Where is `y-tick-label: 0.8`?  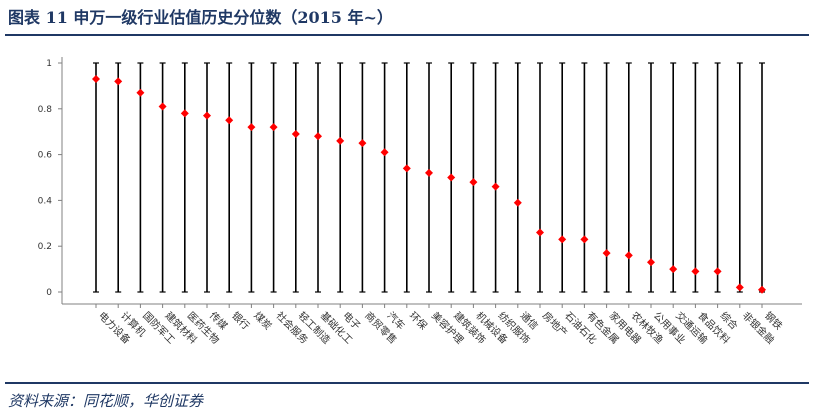 y-tick-label: 0.8 is located at coordinates (45, 110).